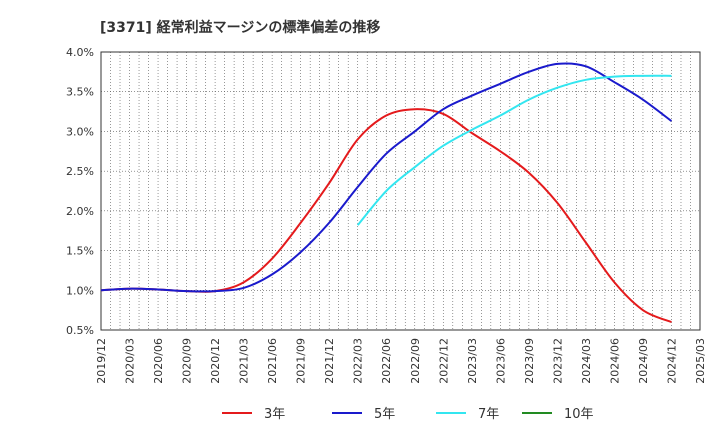 The width and height of the screenshot is (720, 440). Describe the element at coordinates (80, 131) in the screenshot. I see `y-tick-label: 3.0%` at that location.